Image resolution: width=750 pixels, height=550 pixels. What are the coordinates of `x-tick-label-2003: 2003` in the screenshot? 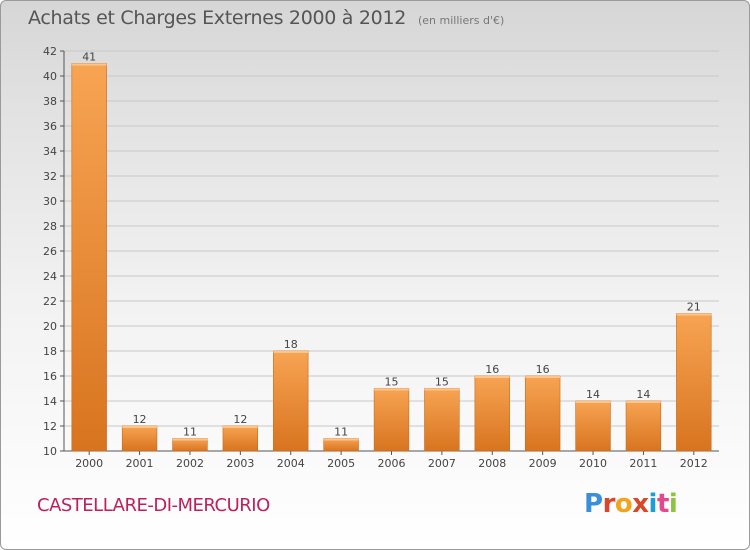 It's located at (240, 463).